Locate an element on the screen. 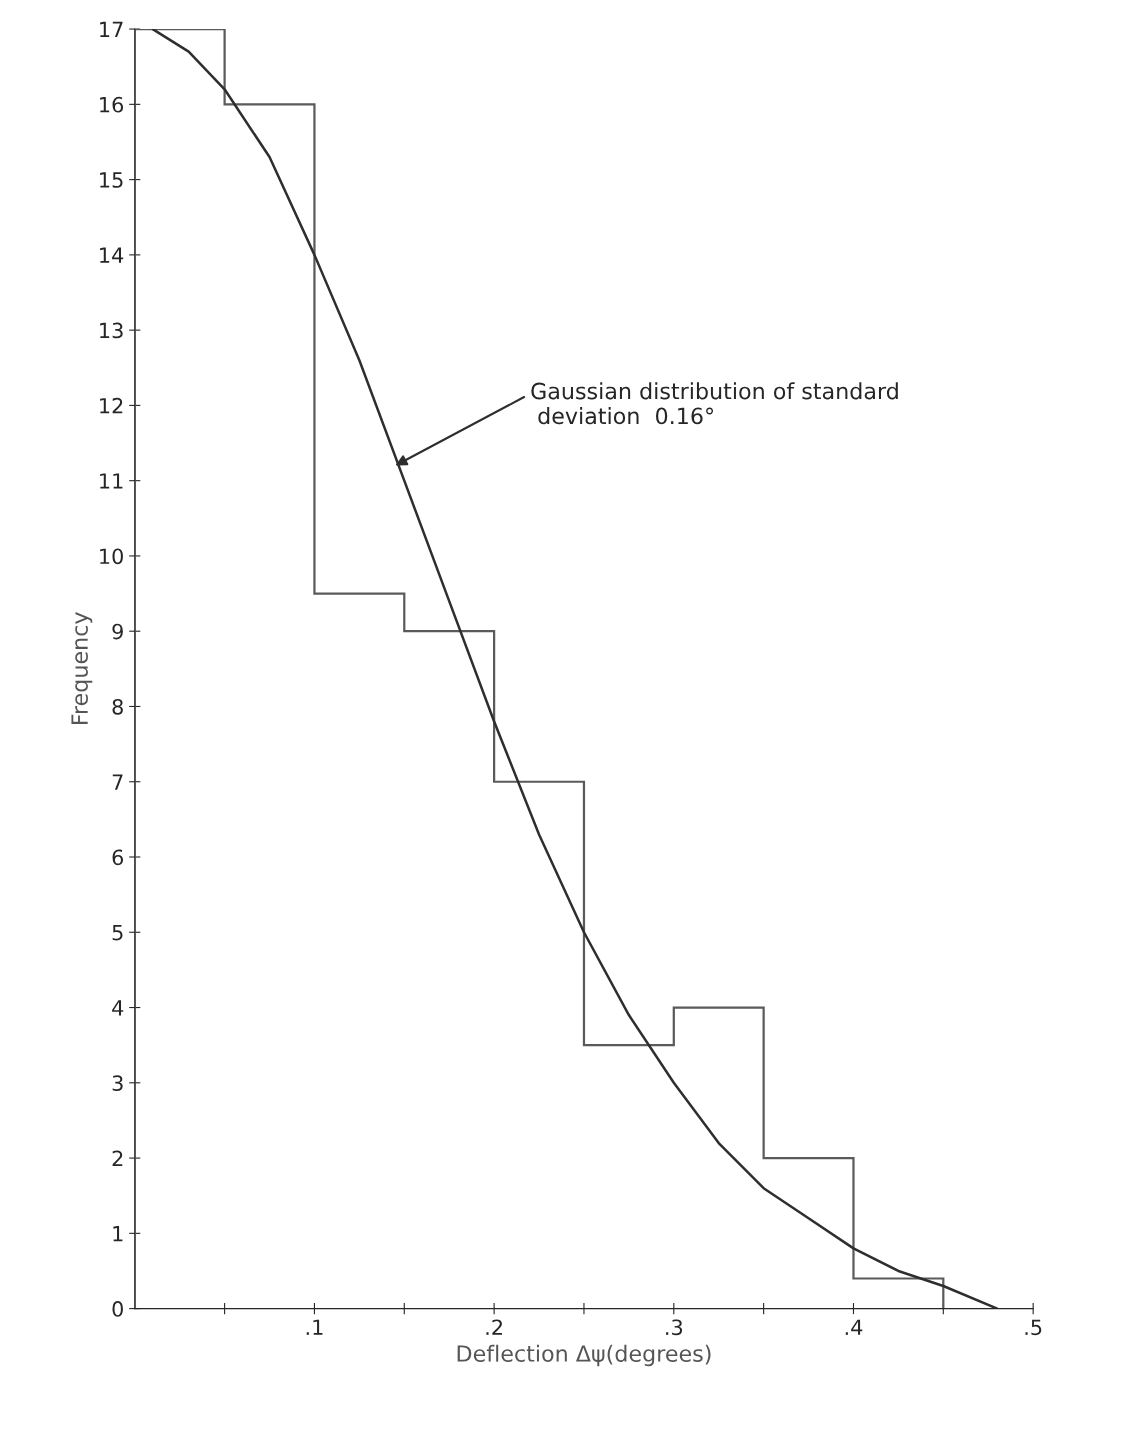 This screenshot has height=1454, width=1123. y-tick-label: 7 is located at coordinates (117, 782).